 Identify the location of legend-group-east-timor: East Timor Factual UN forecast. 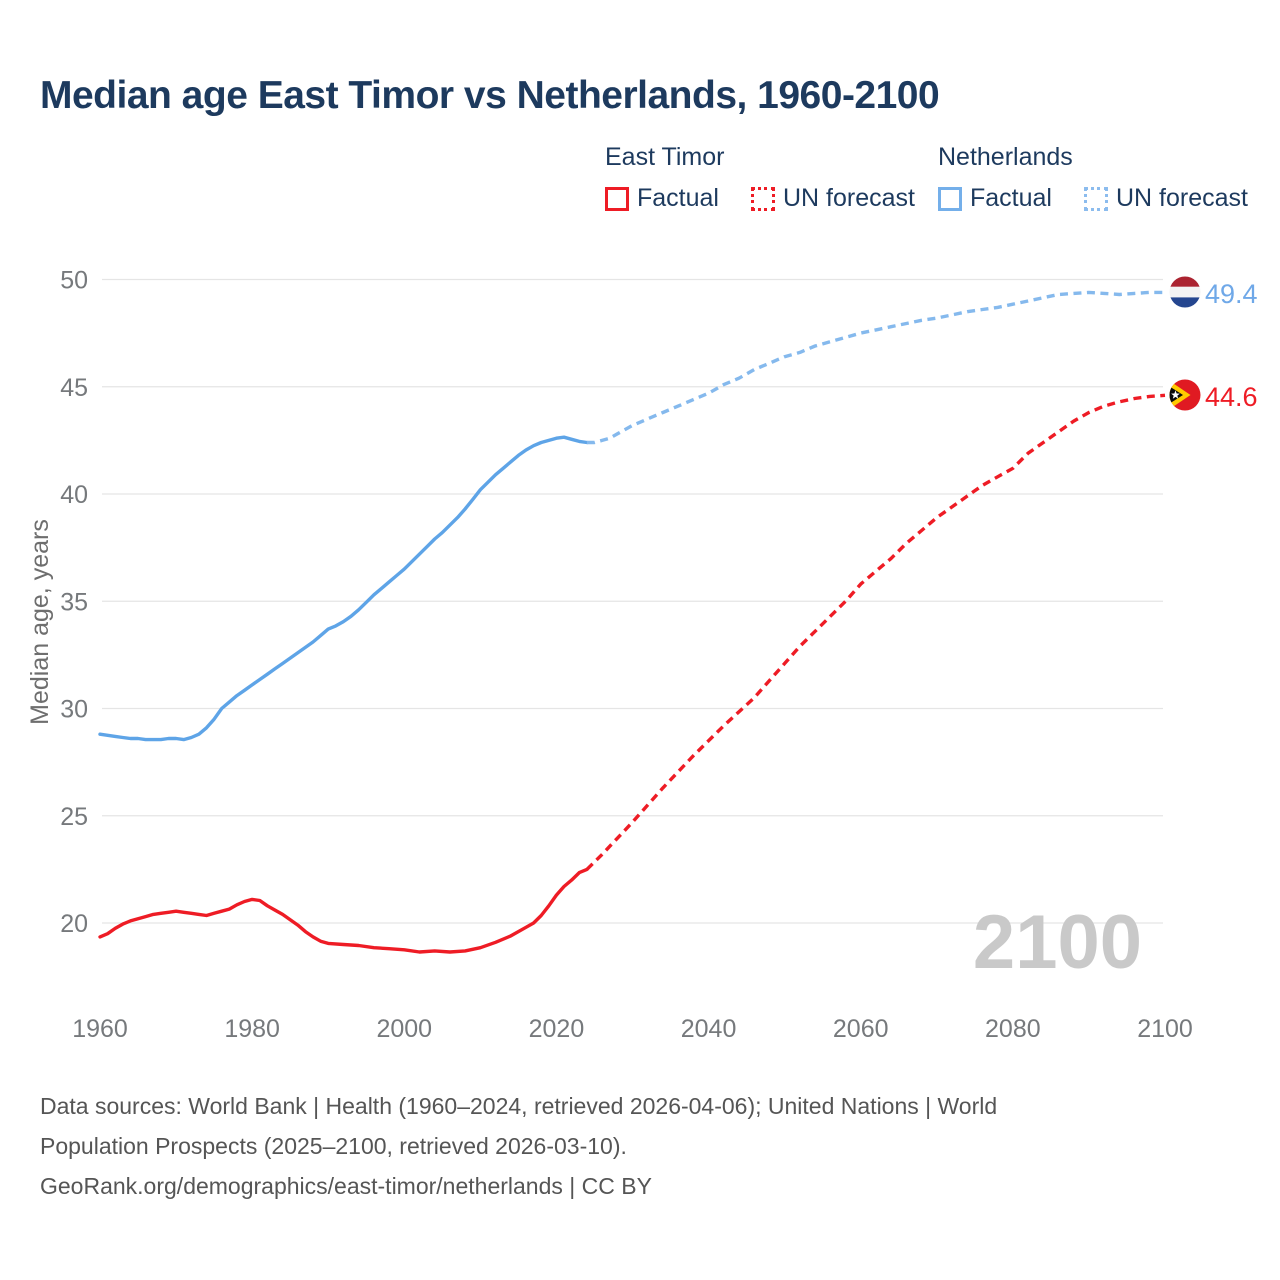
(760, 178).